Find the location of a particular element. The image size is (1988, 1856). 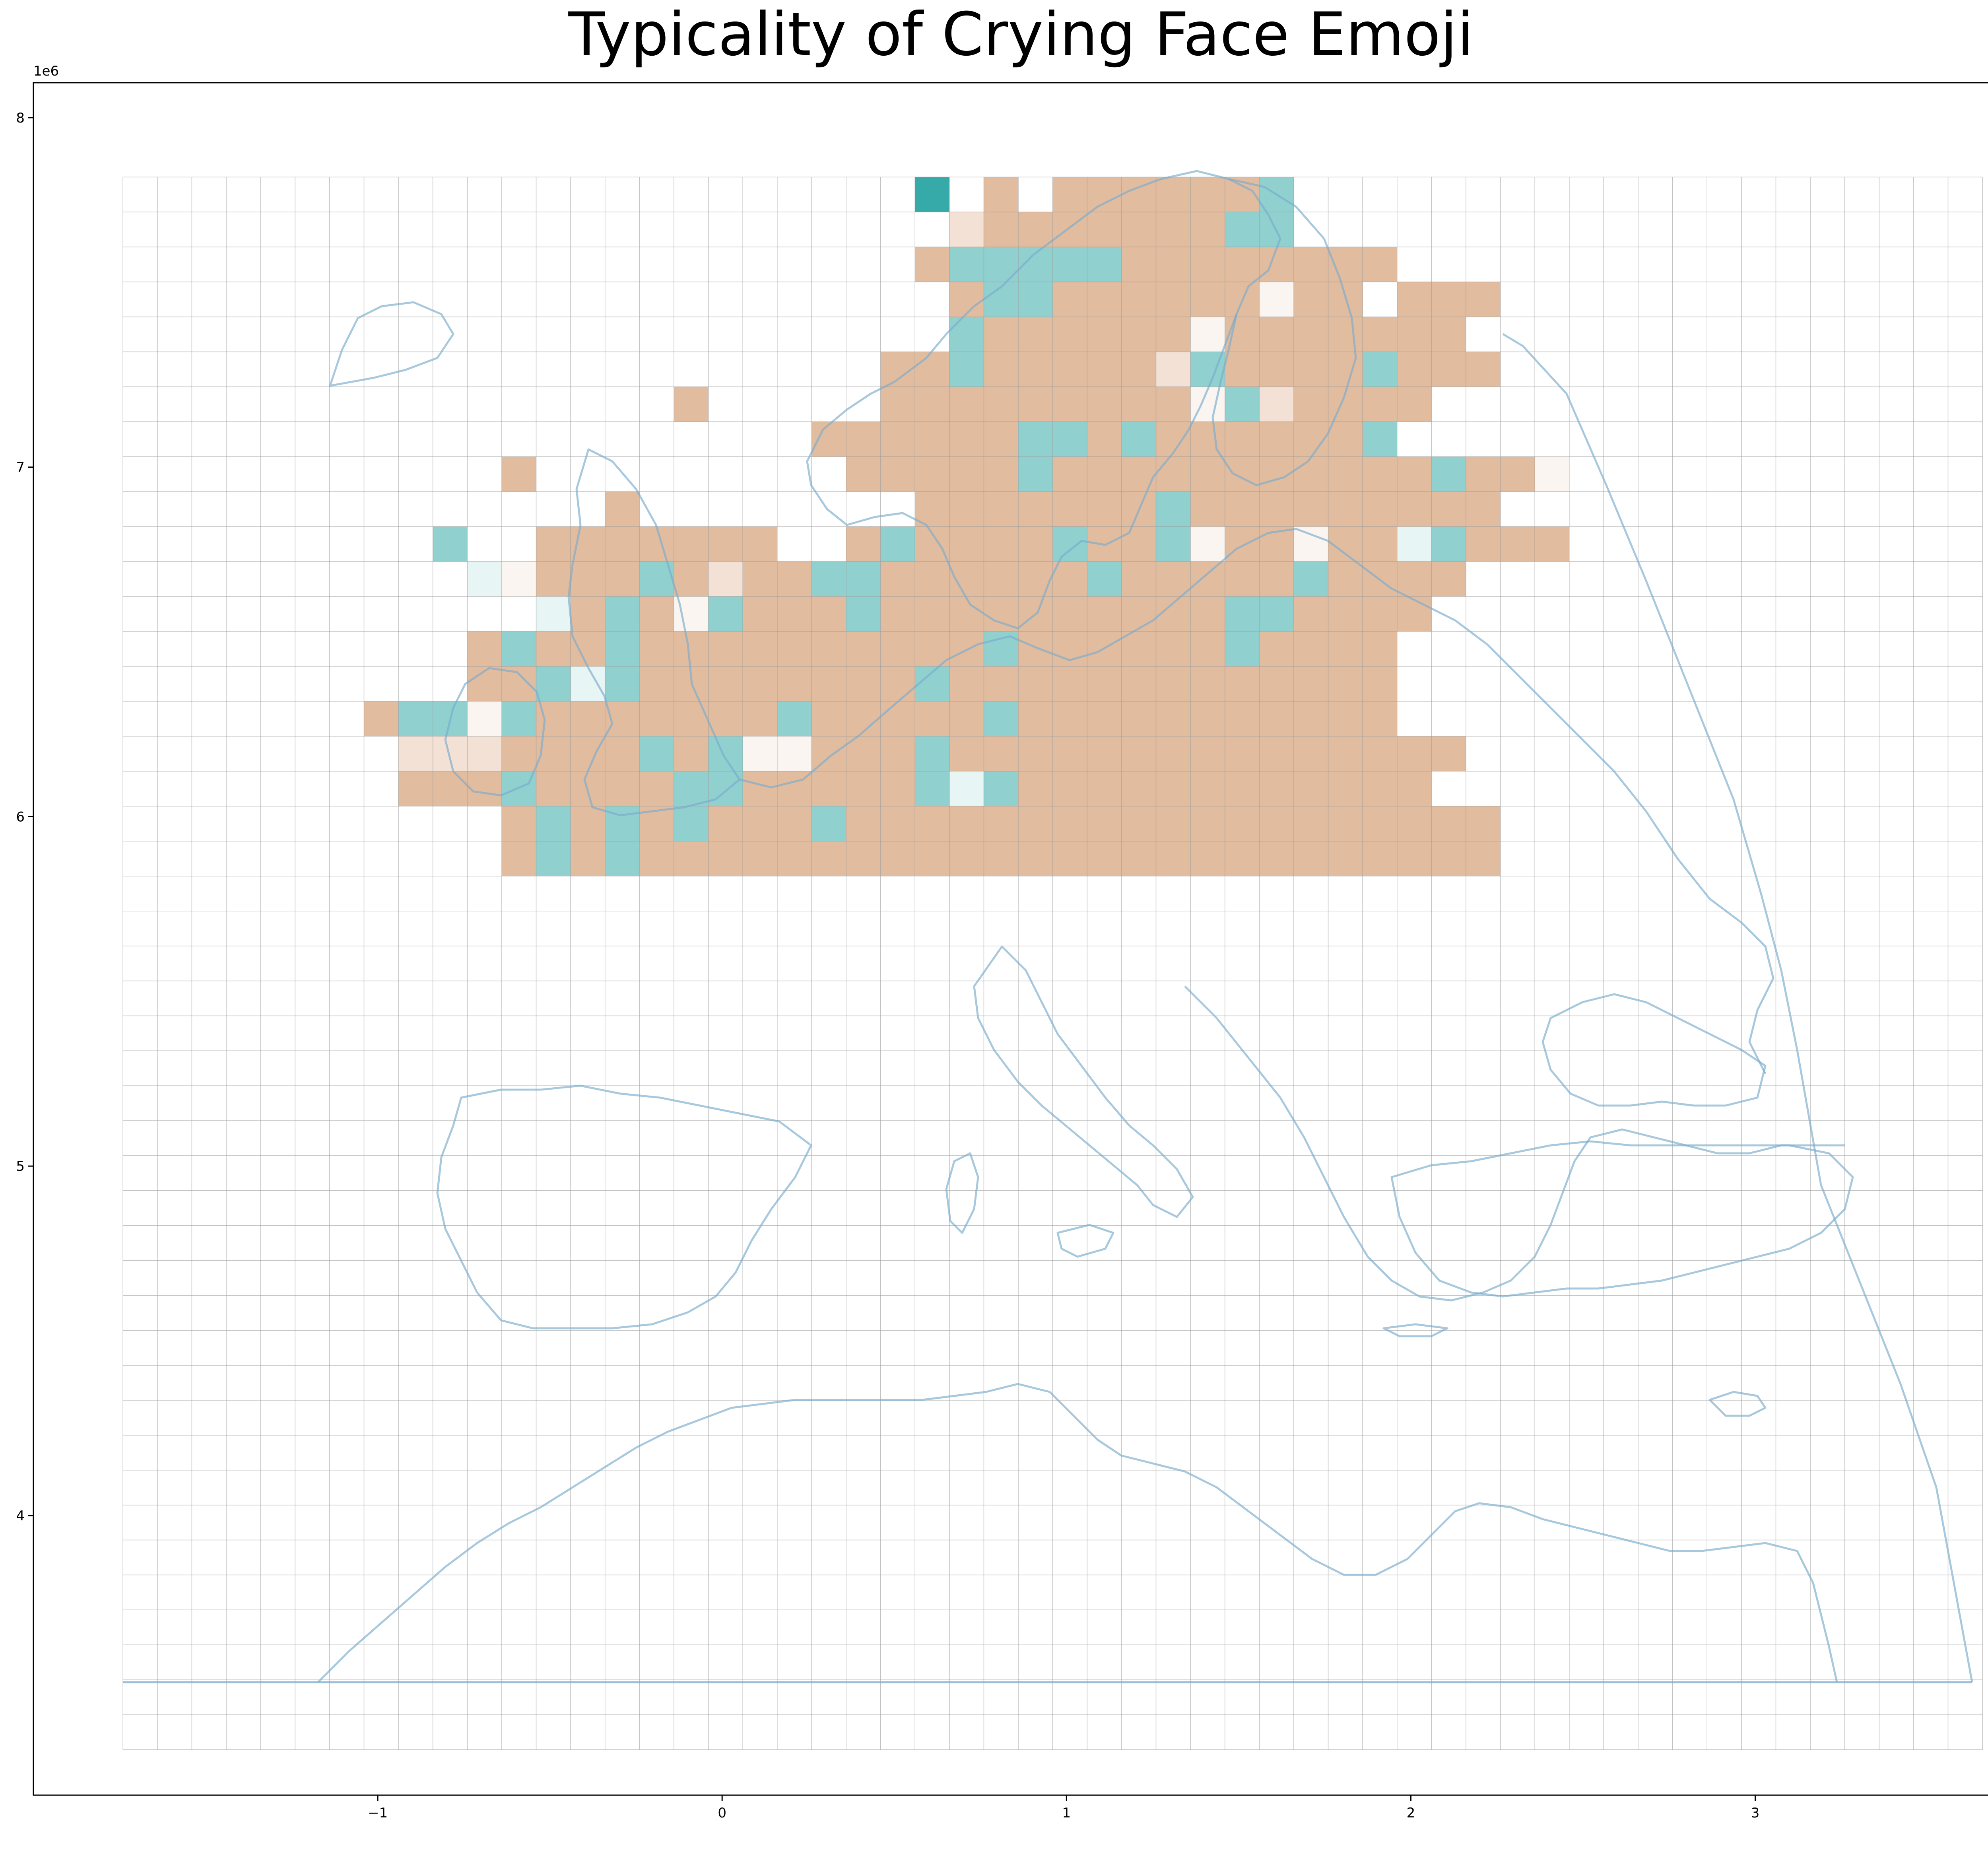

coastline-cyprus is located at coordinates (1737, 1404).